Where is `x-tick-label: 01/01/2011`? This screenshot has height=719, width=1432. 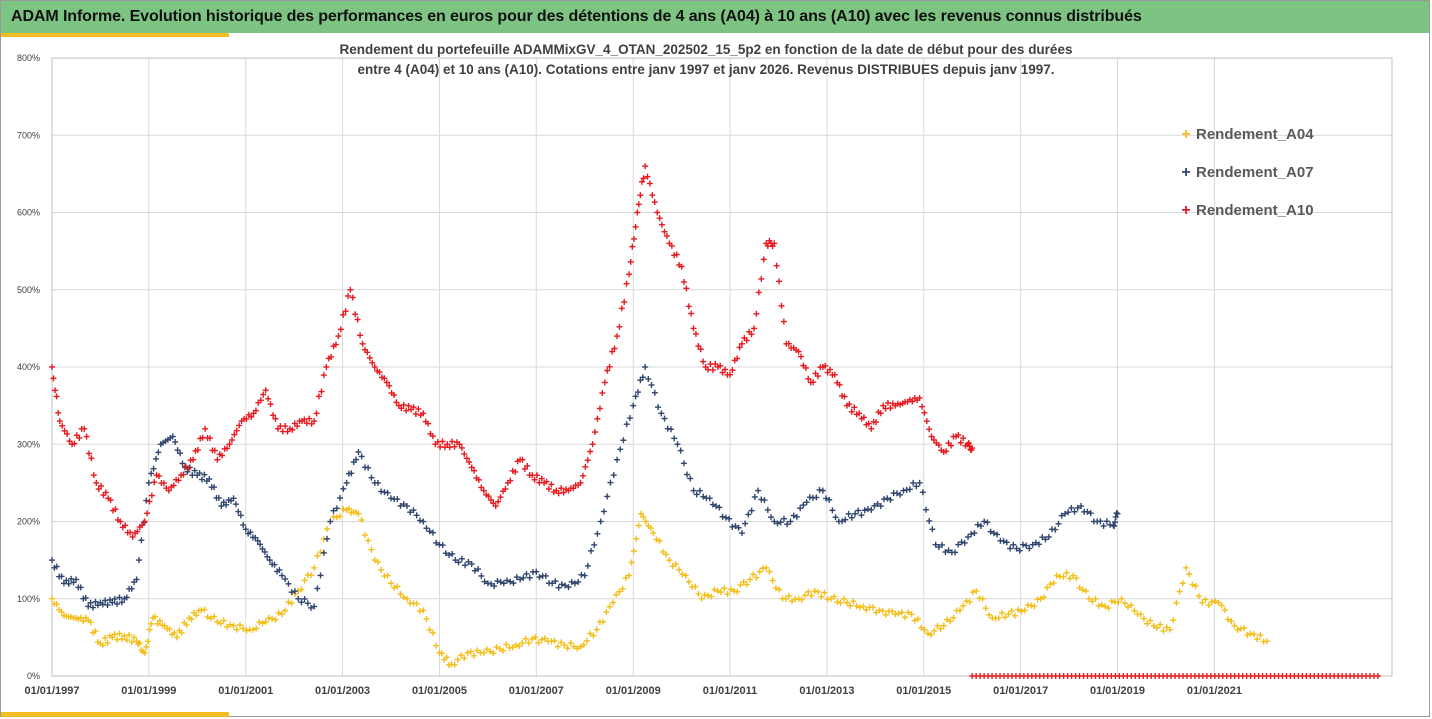
x-tick-label: 01/01/2011 is located at coordinates (730, 691).